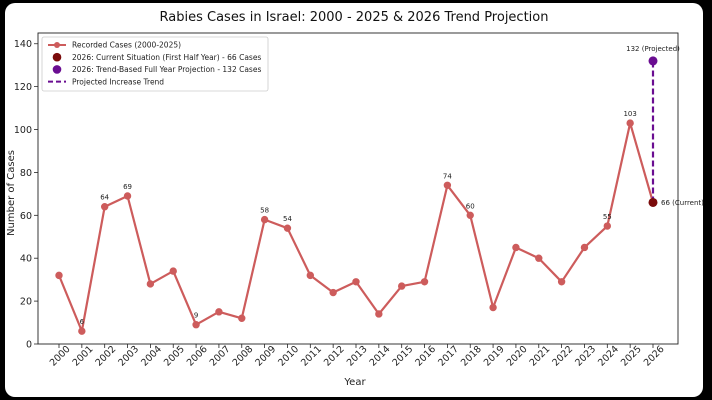 This screenshot has width=712, height=400. Describe the element at coordinates (562, 356) in the screenshot. I see `x-tick-label: 2022` at that location.